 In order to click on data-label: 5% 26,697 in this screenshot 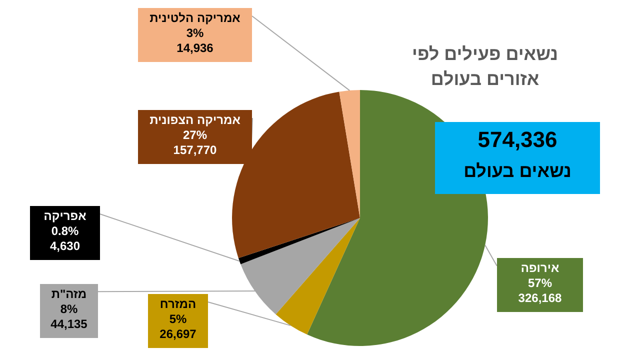, I will do `click(178, 327)`.